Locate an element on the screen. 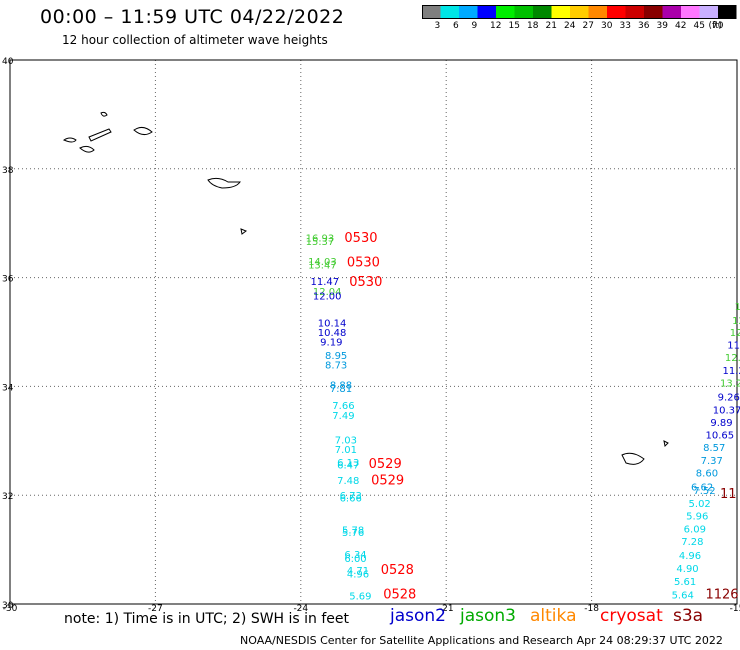  wave-height-value: 6.66 is located at coordinates (351, 499).